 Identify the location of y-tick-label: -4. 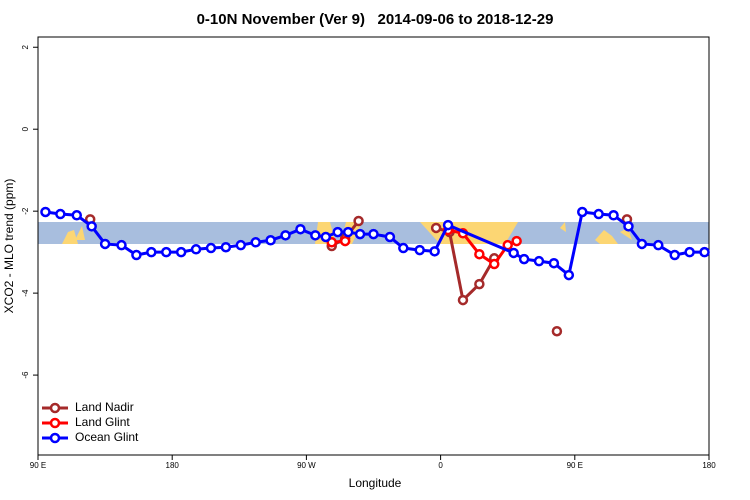
(25, 293).